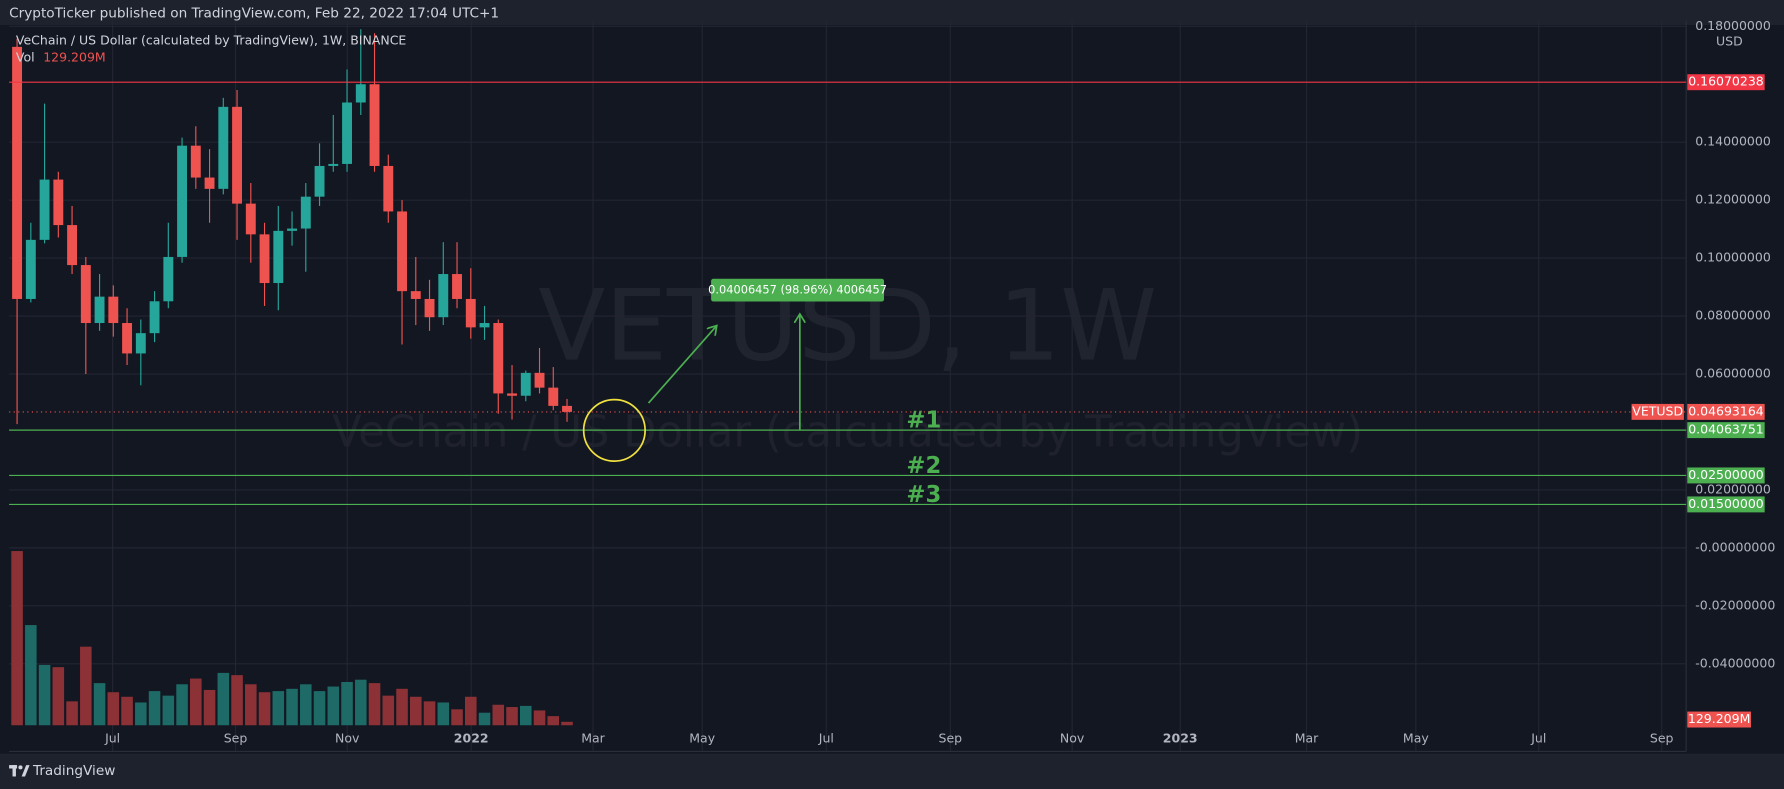  Describe the element at coordinates (1733, 25) in the screenshot. I see `y-tick-label: 0.18000000` at that location.